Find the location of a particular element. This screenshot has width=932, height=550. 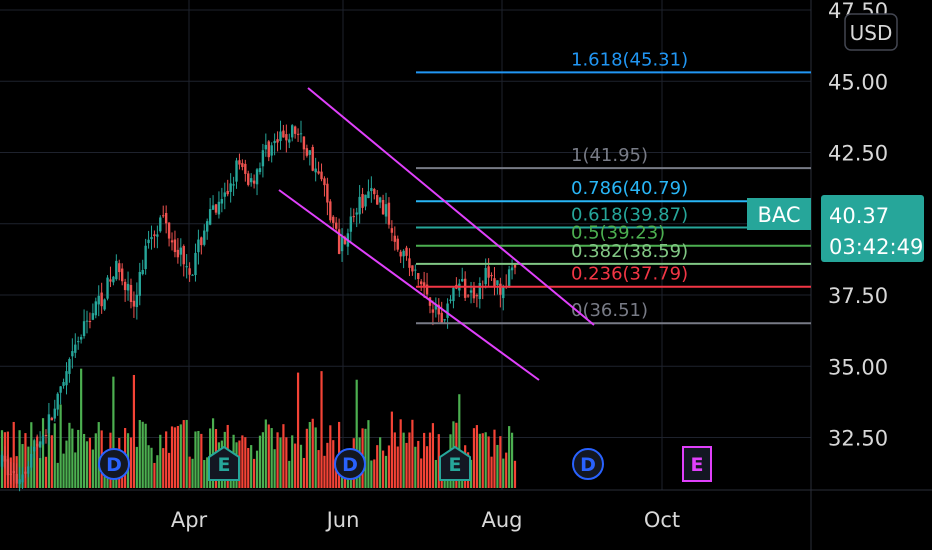

event-letter: E is located at coordinates (697, 465).